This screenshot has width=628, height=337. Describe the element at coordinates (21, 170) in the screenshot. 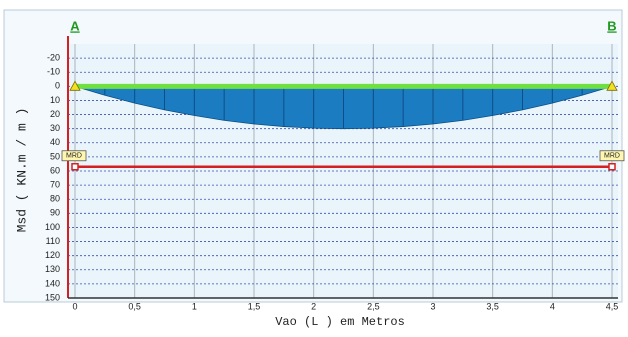

I see `y-axis-label: Msd ( KN.m / m )` at that location.